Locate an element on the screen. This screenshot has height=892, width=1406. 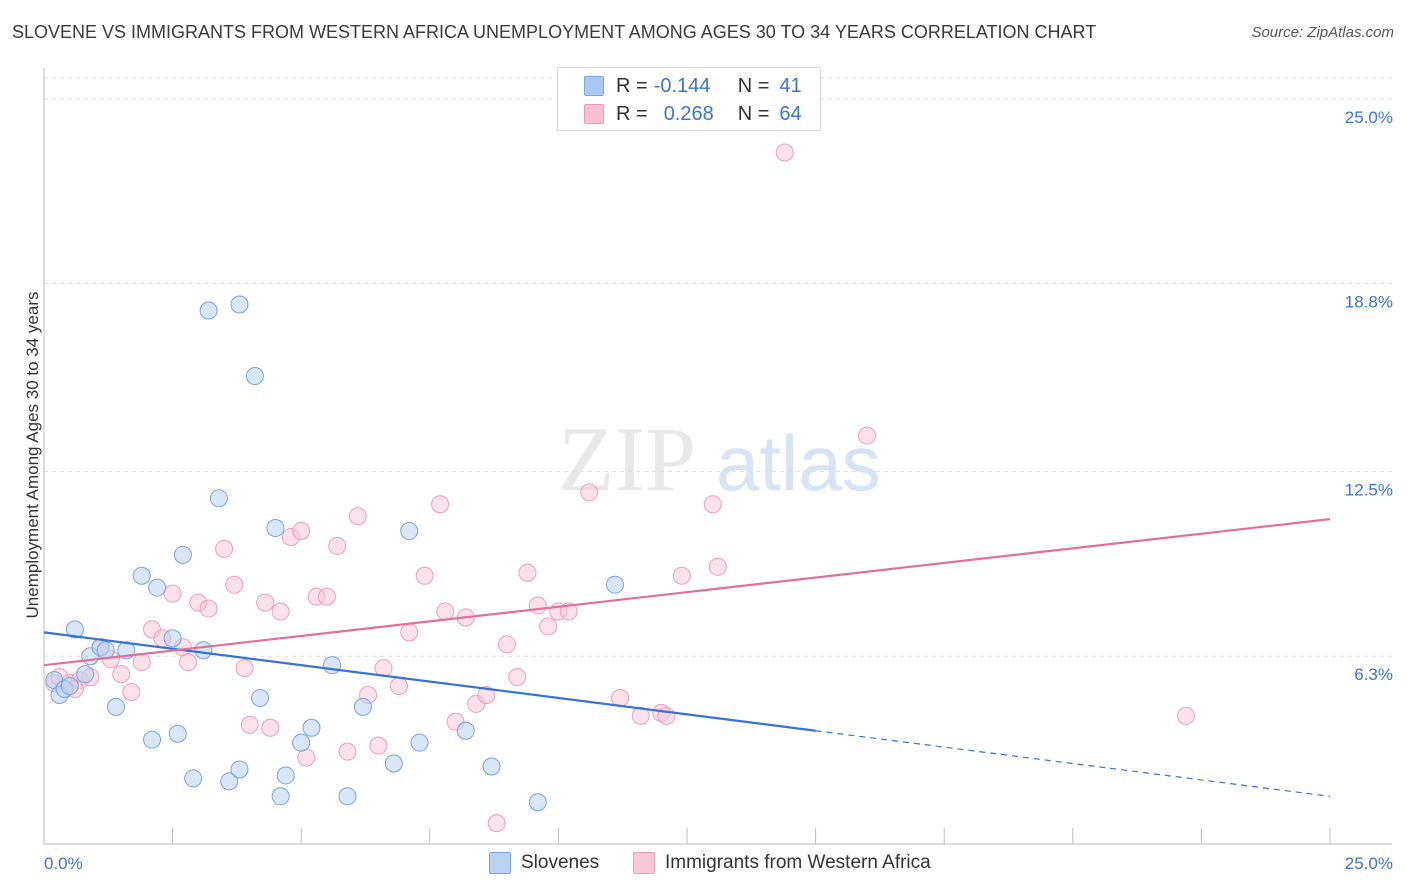
legend-row-immigrants: R = 0.268 N = 64 is located at coordinates (693, 114).